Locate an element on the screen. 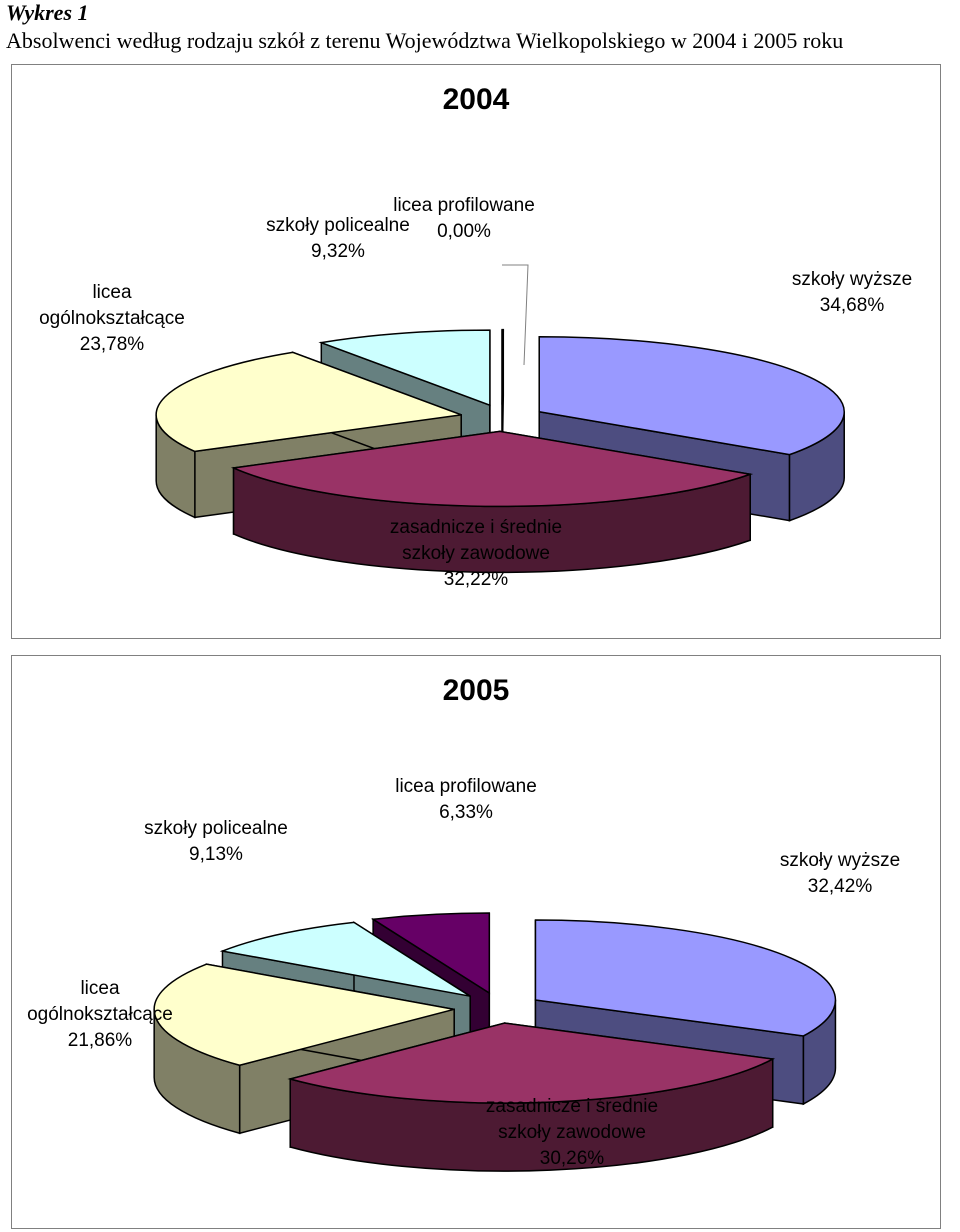  slice-value: 9,13% is located at coordinates (216, 854).